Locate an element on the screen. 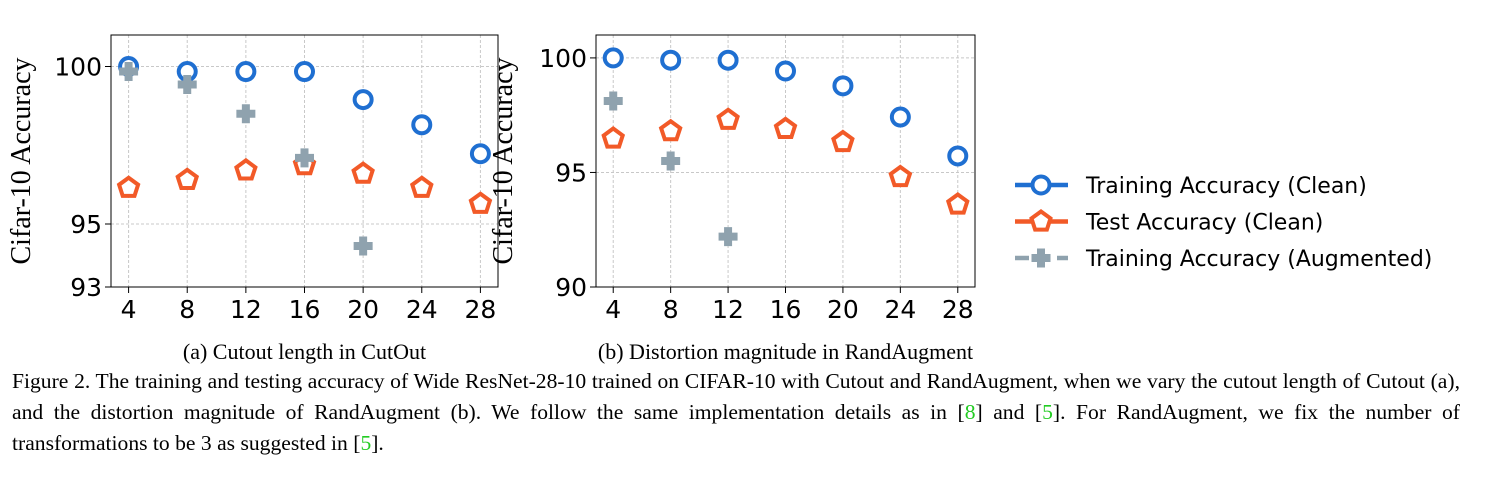 Image resolution: width=1490 pixels, height=481 pixels. y-tick-label: 93 is located at coordinates (86, 287).